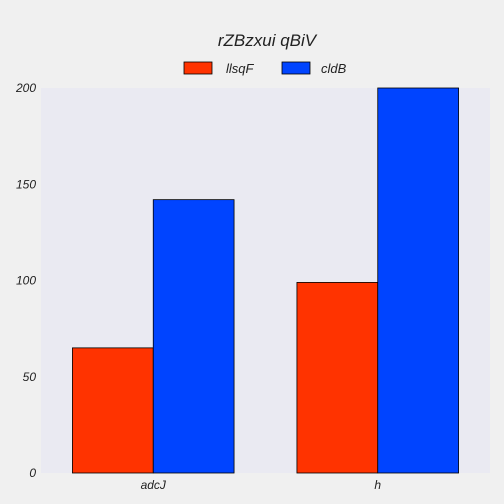  Describe the element at coordinates (32, 473) in the screenshot. I see `y-tick-label: 0` at that location.